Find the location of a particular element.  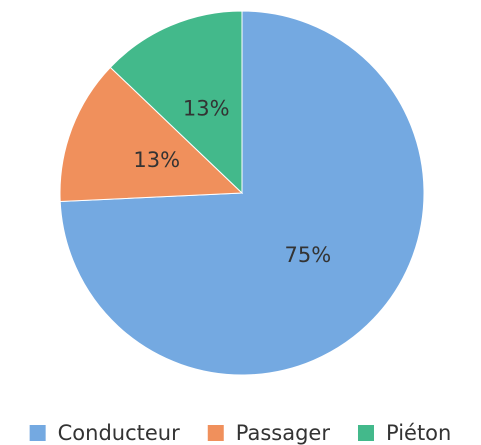

data-label: 75% is located at coordinates (307, 255).